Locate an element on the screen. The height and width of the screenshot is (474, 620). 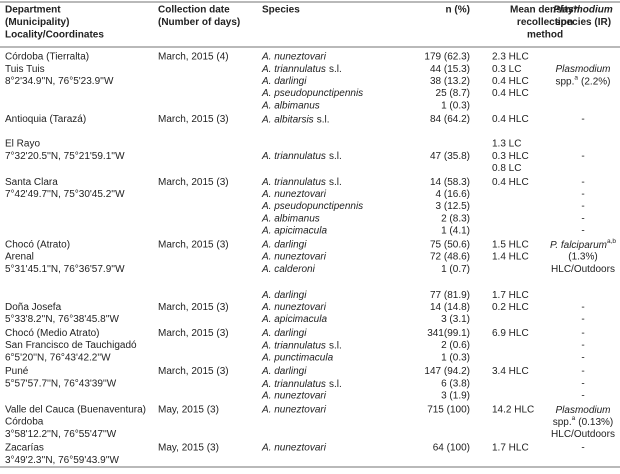
n-cell: 25 (8.7) is located at coordinates (453, 93).